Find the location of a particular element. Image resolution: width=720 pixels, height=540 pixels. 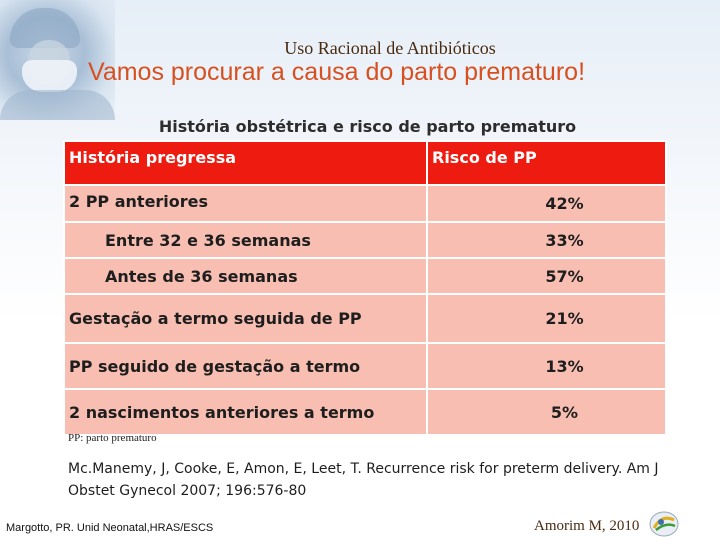

history-cell: Entre 32 e 36 semanas is located at coordinates (245, 240).